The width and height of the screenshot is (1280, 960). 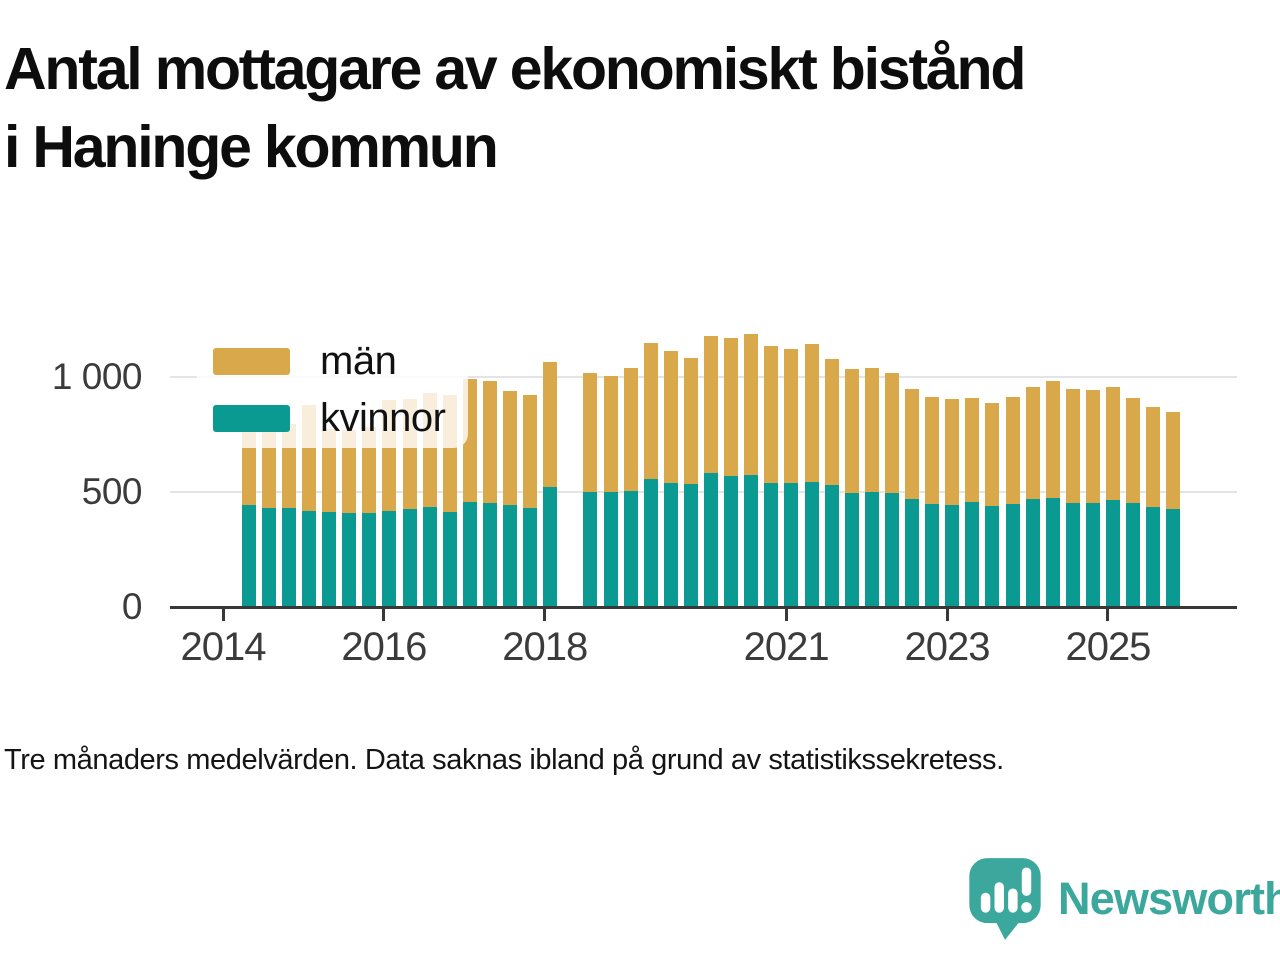 I want to click on legend-swatch-men-icon, so click(x=251, y=361).